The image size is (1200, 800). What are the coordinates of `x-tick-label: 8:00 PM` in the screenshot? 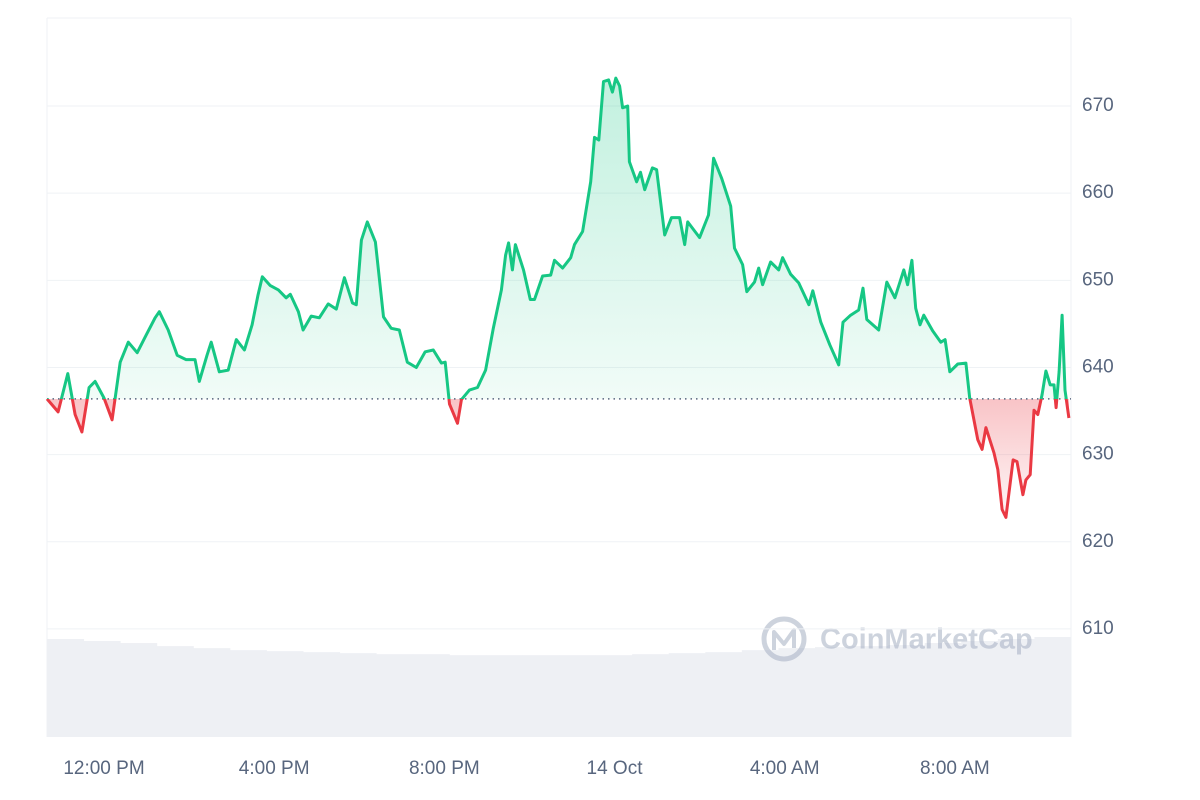 It's located at (444, 768).